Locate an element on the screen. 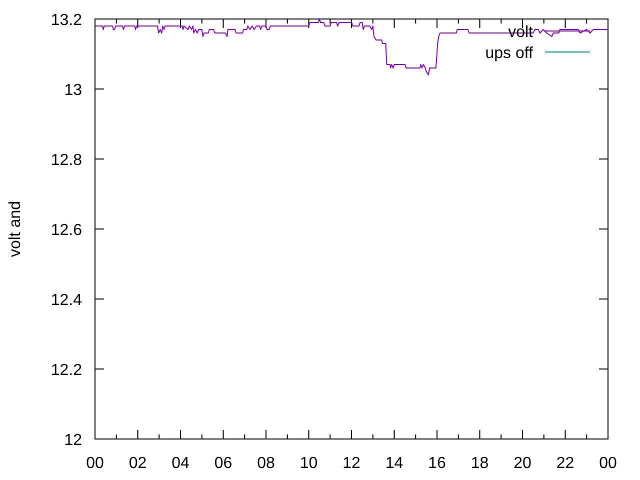  legend-label: ups off is located at coordinates (509, 53).